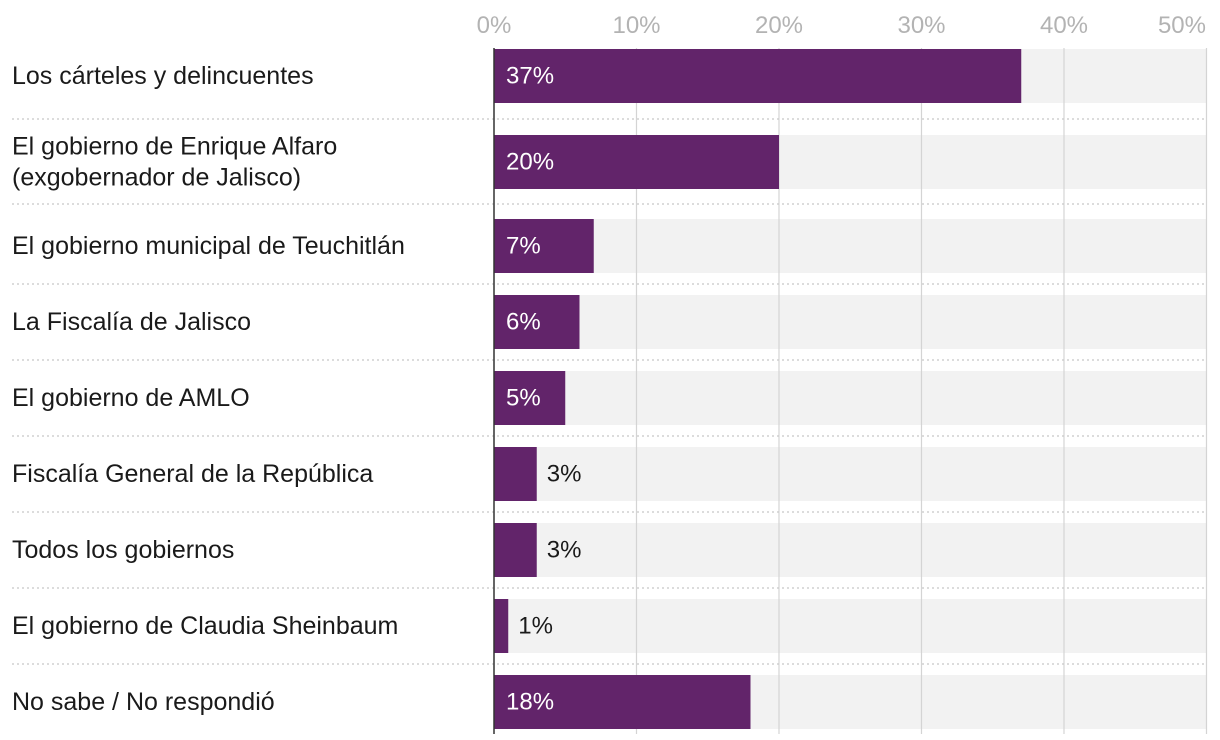  I want to click on category-label: Los cárteles y delincuentes, so click(163, 76).